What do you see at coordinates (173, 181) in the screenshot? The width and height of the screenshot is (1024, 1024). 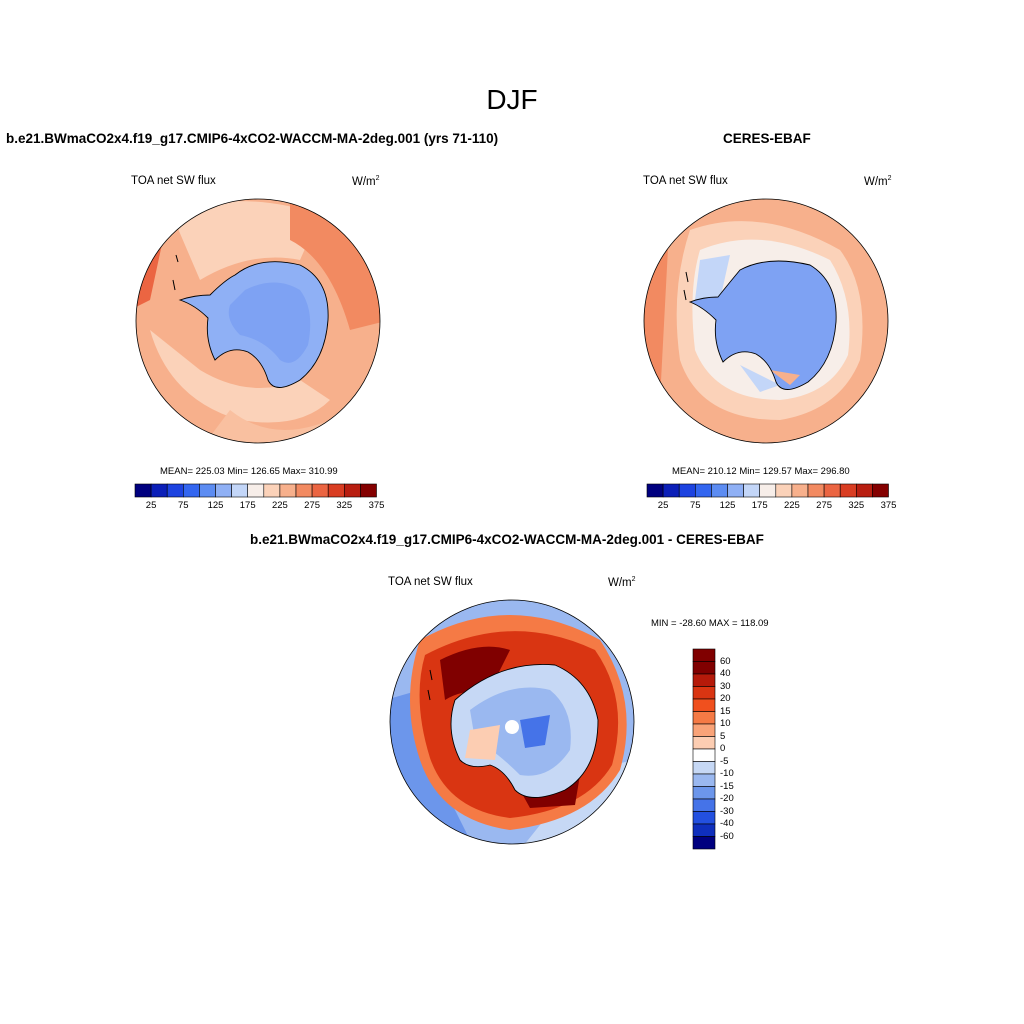 I see `model-variable-label: TOA net SW flux` at bounding box center [173, 181].